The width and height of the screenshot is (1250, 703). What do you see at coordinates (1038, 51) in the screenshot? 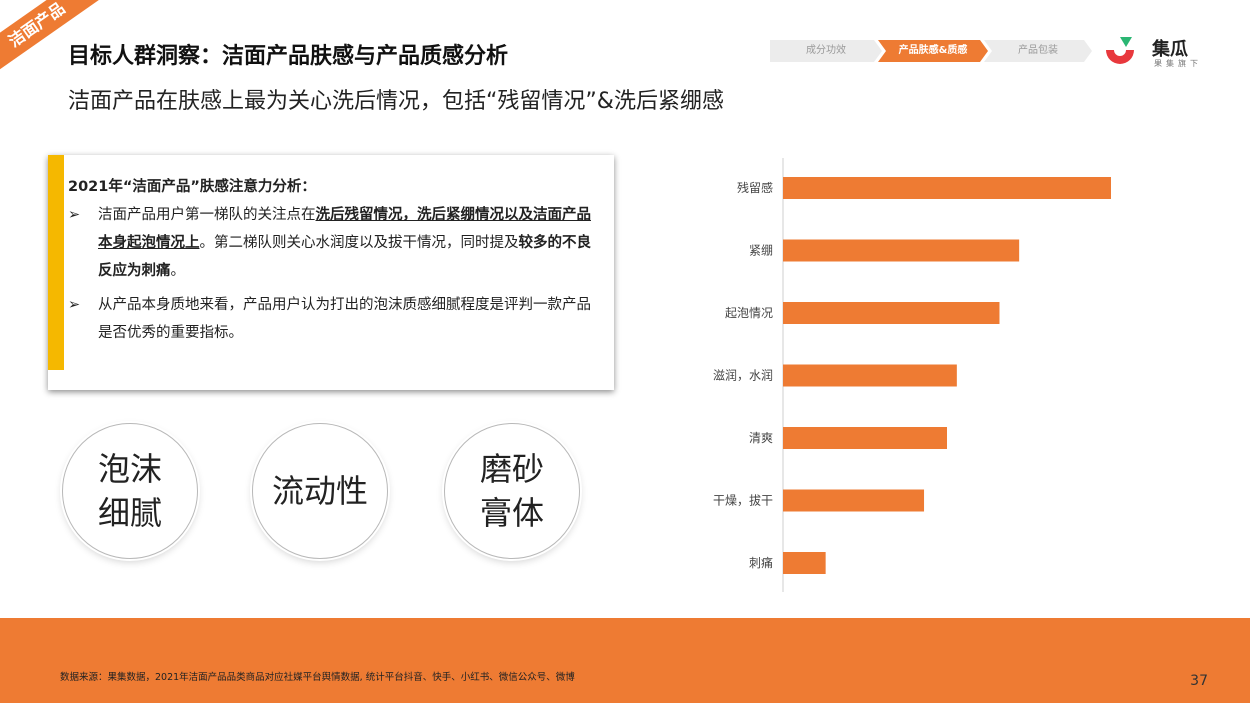
I see `nav-step-packaging: 产品包装` at bounding box center [1038, 51].